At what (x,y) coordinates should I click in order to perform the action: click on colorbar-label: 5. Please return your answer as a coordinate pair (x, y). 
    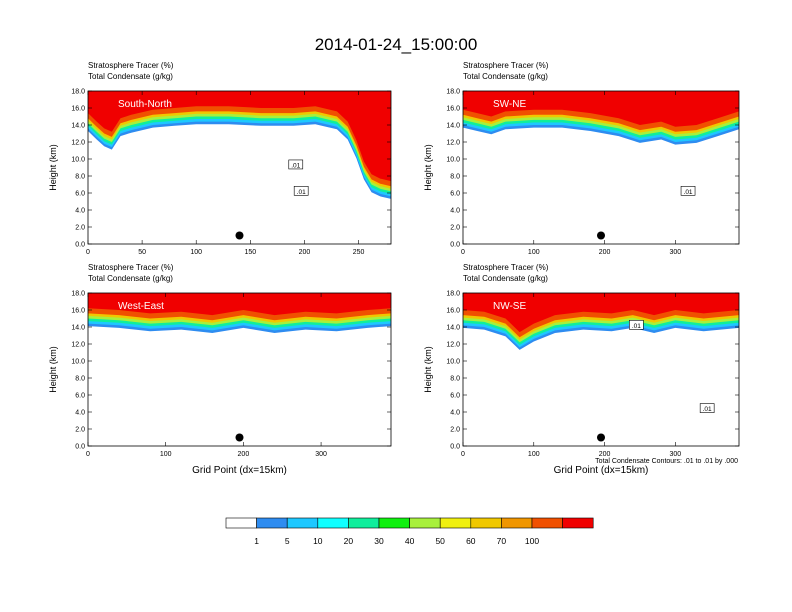
    Looking at the image, I should click on (287, 541).